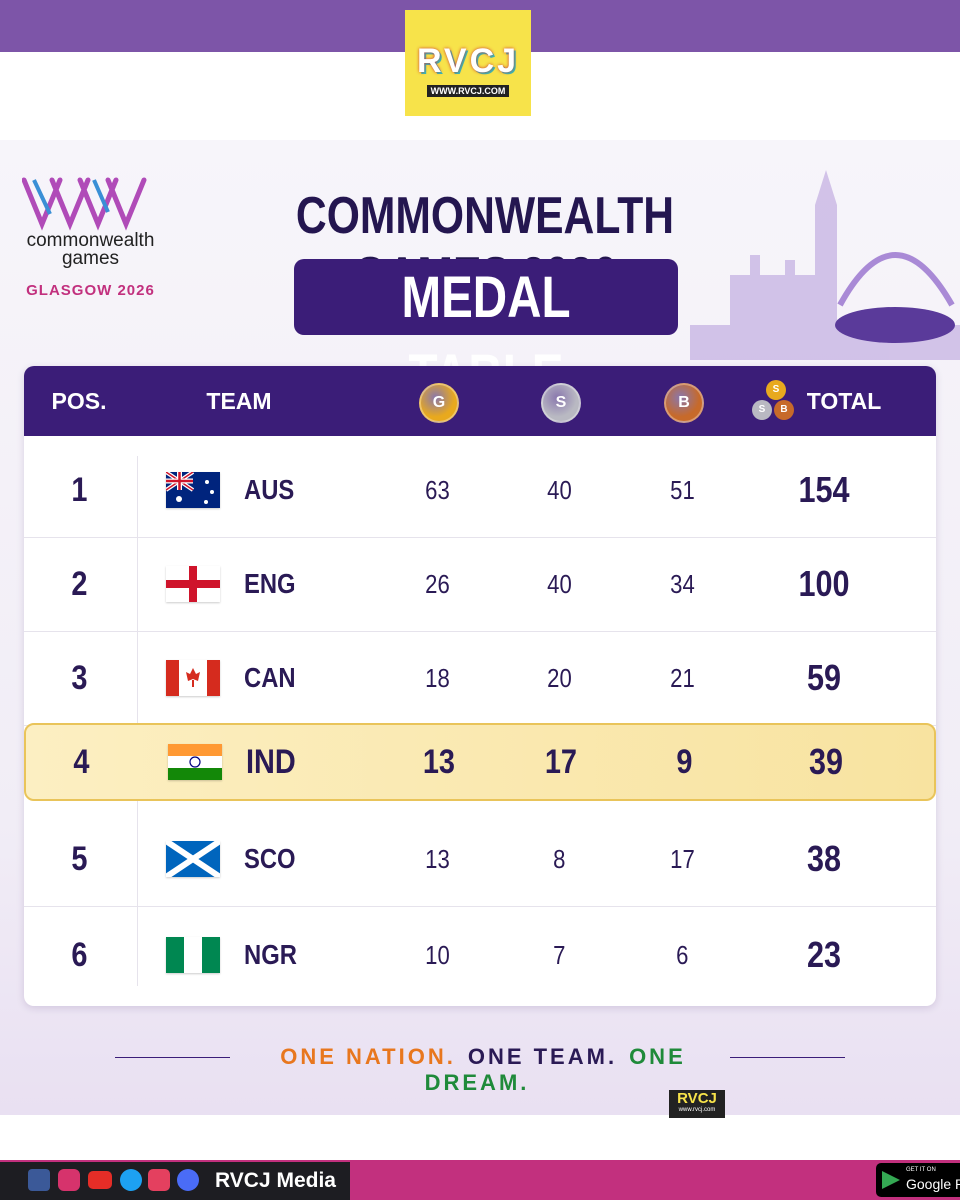 This screenshot has width=960, height=1200. Describe the element at coordinates (555, 1069) in the screenshot. I see `tagline-part: ONE DREAM.` at that location.